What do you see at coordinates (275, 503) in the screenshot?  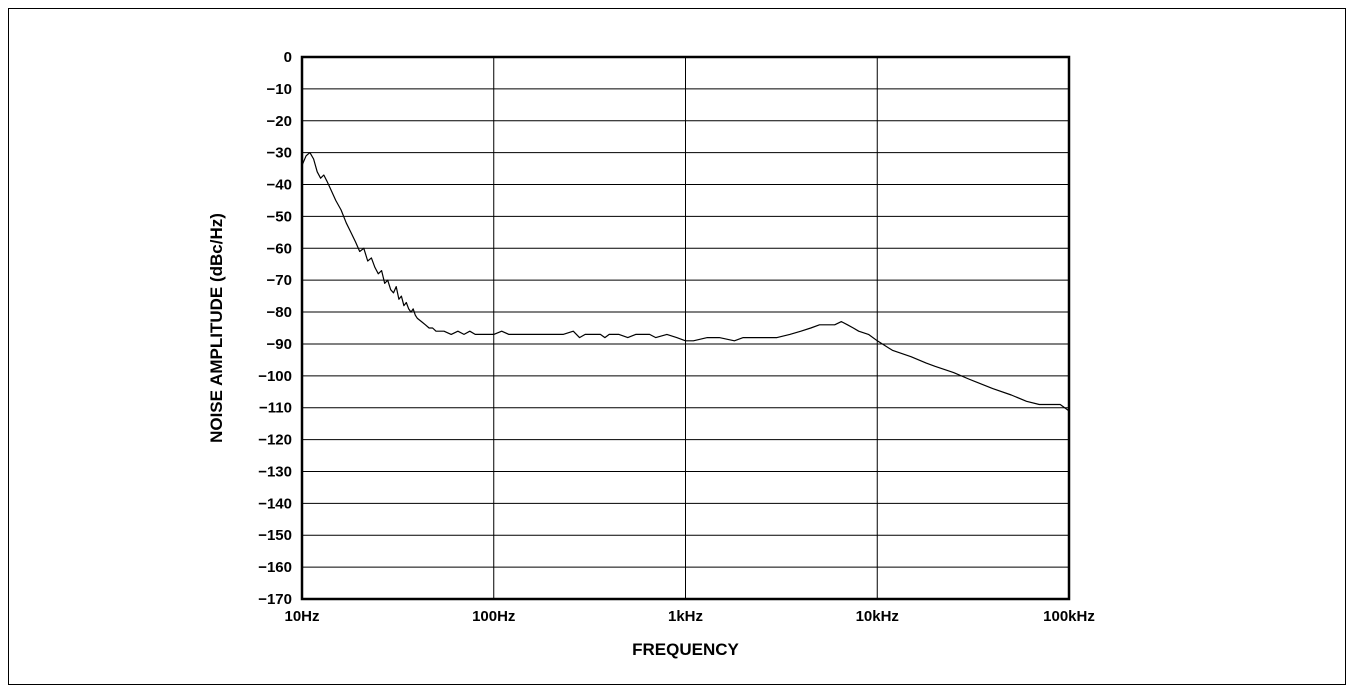 I see `y-tick-label: −140` at bounding box center [275, 503].